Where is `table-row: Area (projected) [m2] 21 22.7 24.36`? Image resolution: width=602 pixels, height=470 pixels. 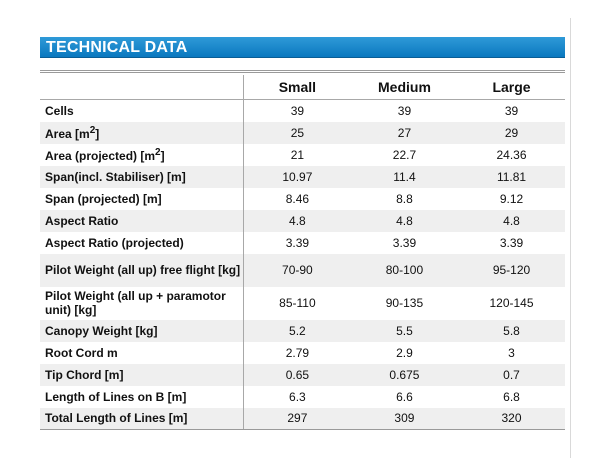
table-row: Area (projected) [m2] 21 22.7 24.36 is located at coordinates (302, 154).